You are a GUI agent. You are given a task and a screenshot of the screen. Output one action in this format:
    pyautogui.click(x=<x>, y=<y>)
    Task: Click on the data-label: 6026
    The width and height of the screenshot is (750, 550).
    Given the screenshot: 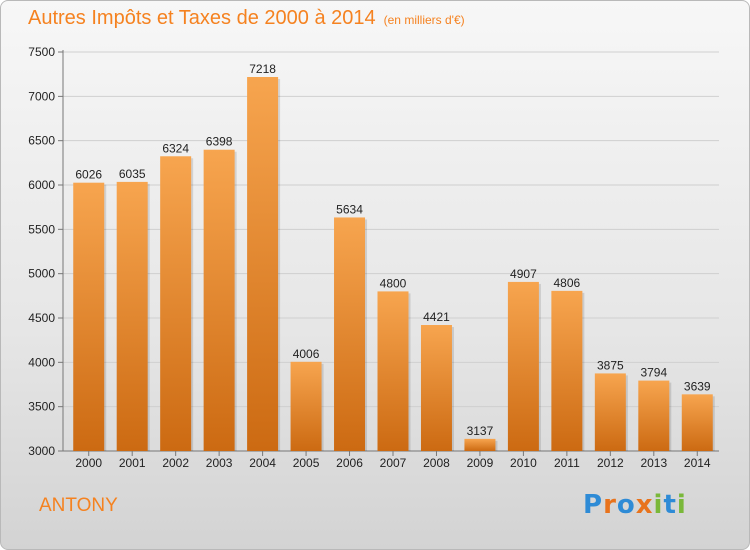 What is the action you would take?
    pyautogui.click(x=88, y=175)
    